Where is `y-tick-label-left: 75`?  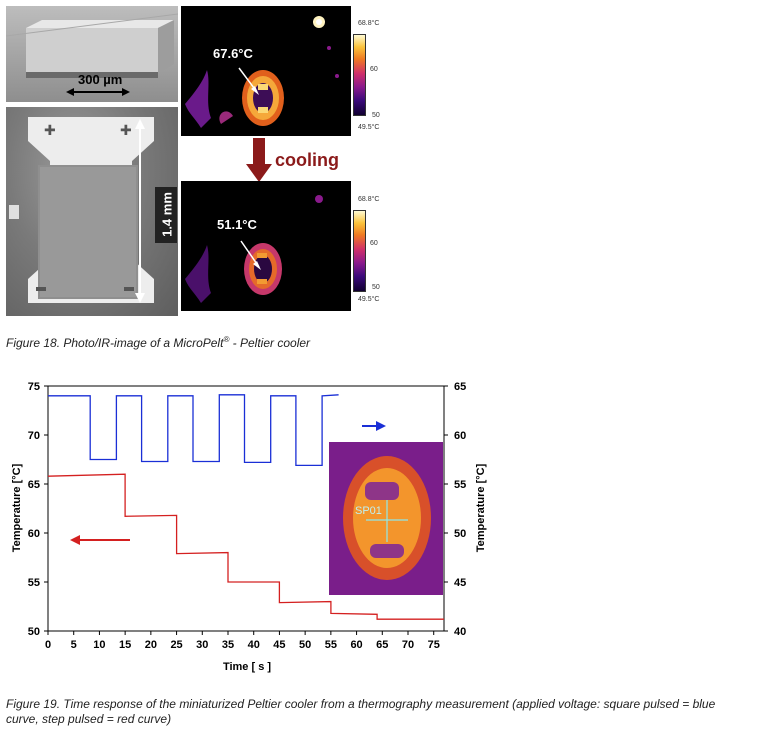 y-tick-label-left: 75 is located at coordinates (34, 387).